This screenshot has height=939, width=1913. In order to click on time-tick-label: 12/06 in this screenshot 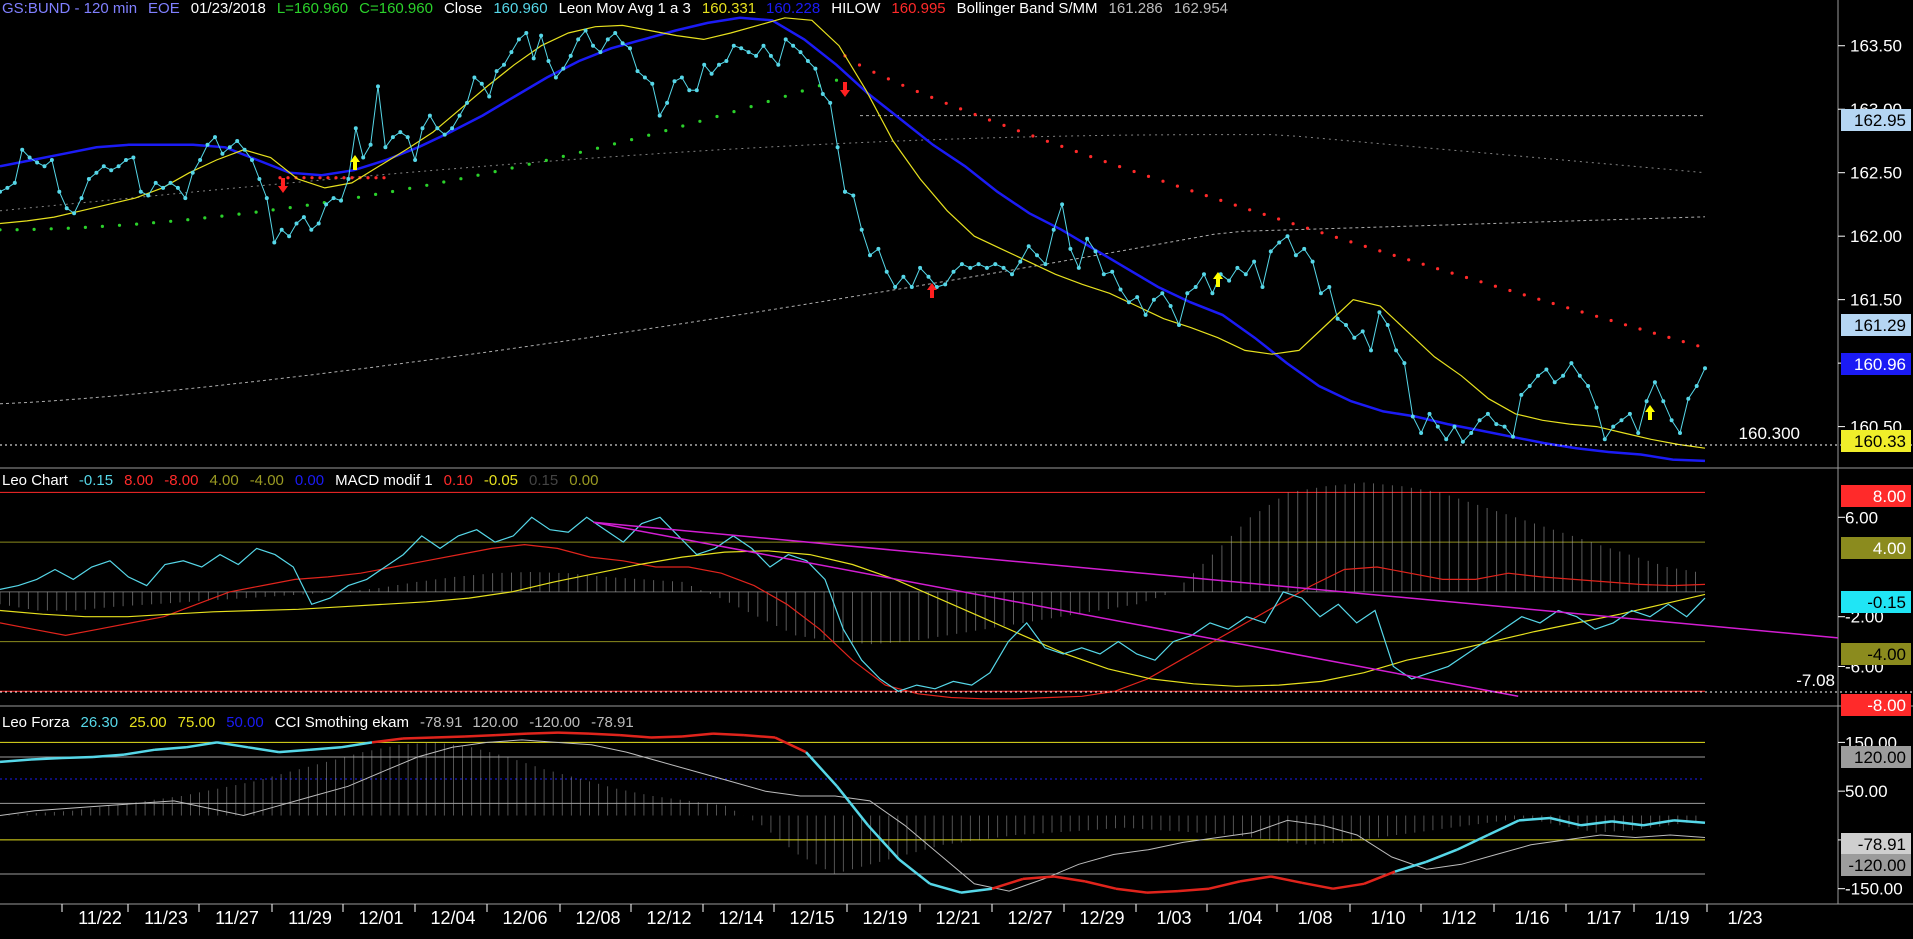, I will do `click(524, 918)`.